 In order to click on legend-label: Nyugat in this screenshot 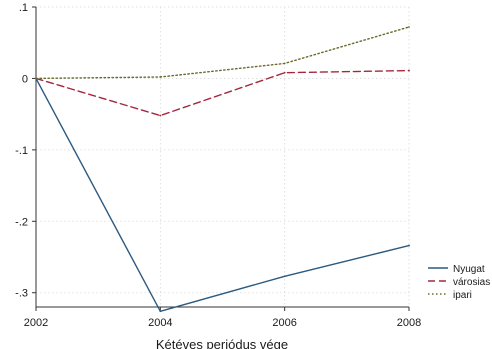, I will do `click(469, 269)`.